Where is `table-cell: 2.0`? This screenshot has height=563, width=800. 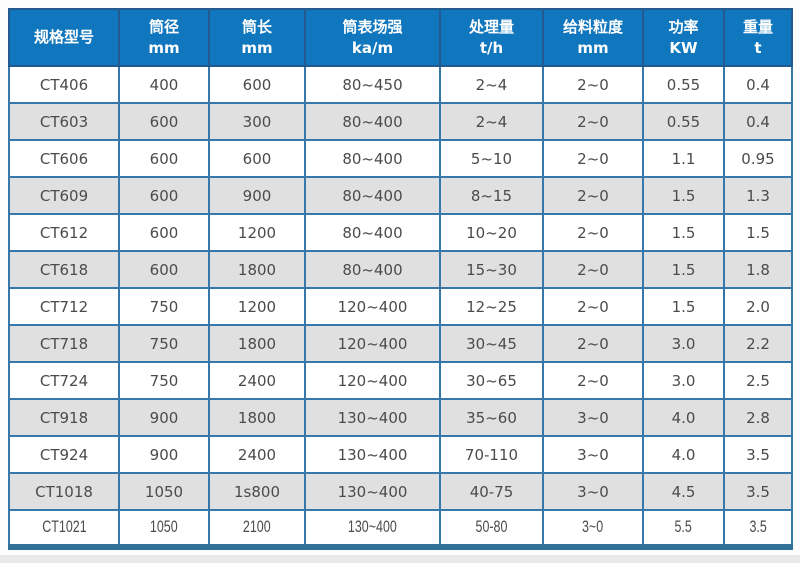 table-cell: 2.0 is located at coordinates (758, 306).